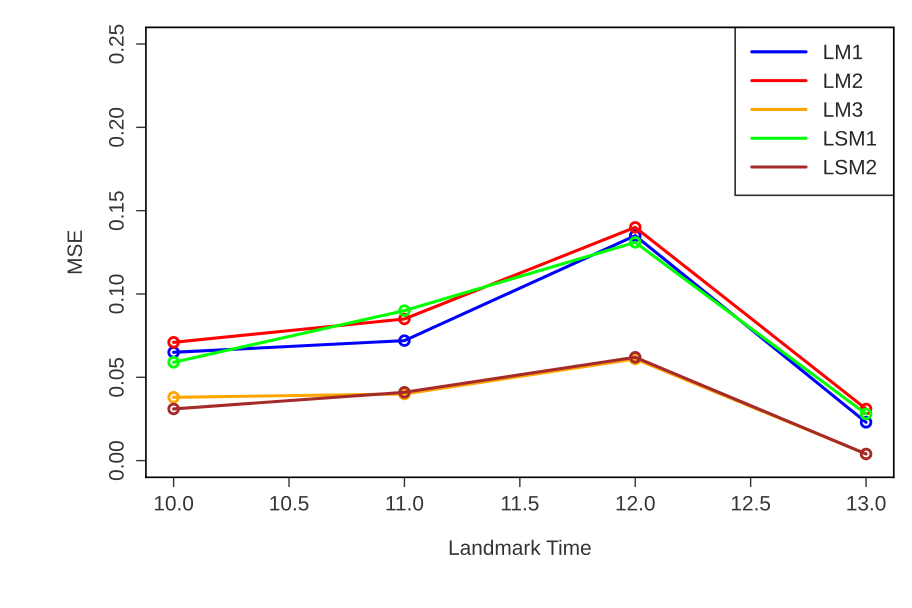 The image size is (912, 608). What do you see at coordinates (850, 167) in the screenshot?
I see `legend-label: LSM2` at bounding box center [850, 167].